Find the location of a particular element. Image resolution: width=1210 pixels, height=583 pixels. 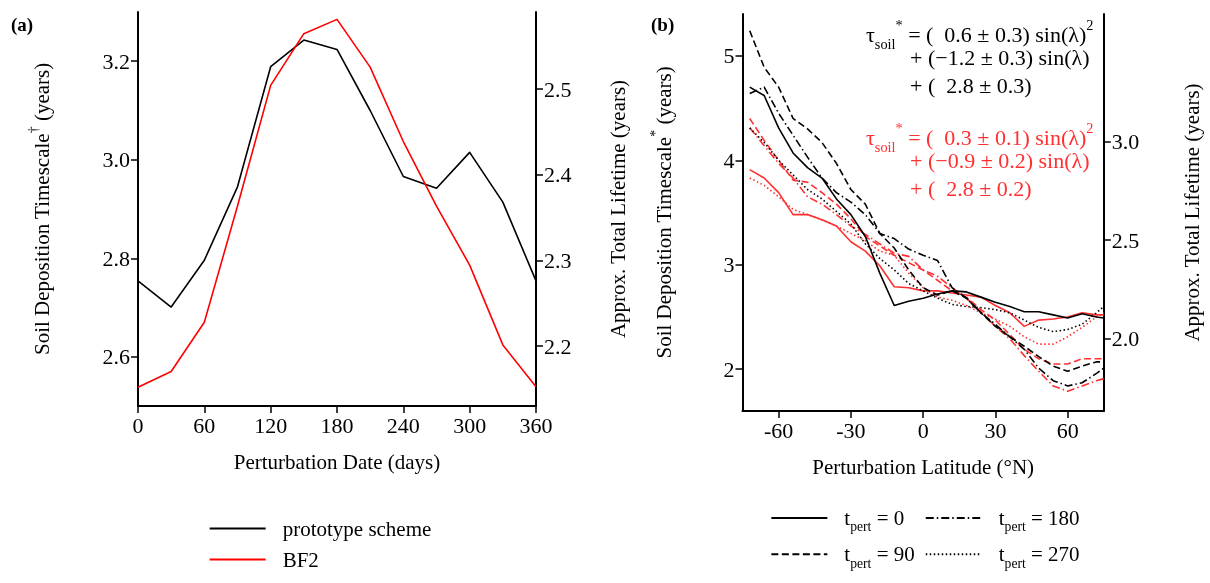

y-tick-label: 3.0 is located at coordinates (116, 160).